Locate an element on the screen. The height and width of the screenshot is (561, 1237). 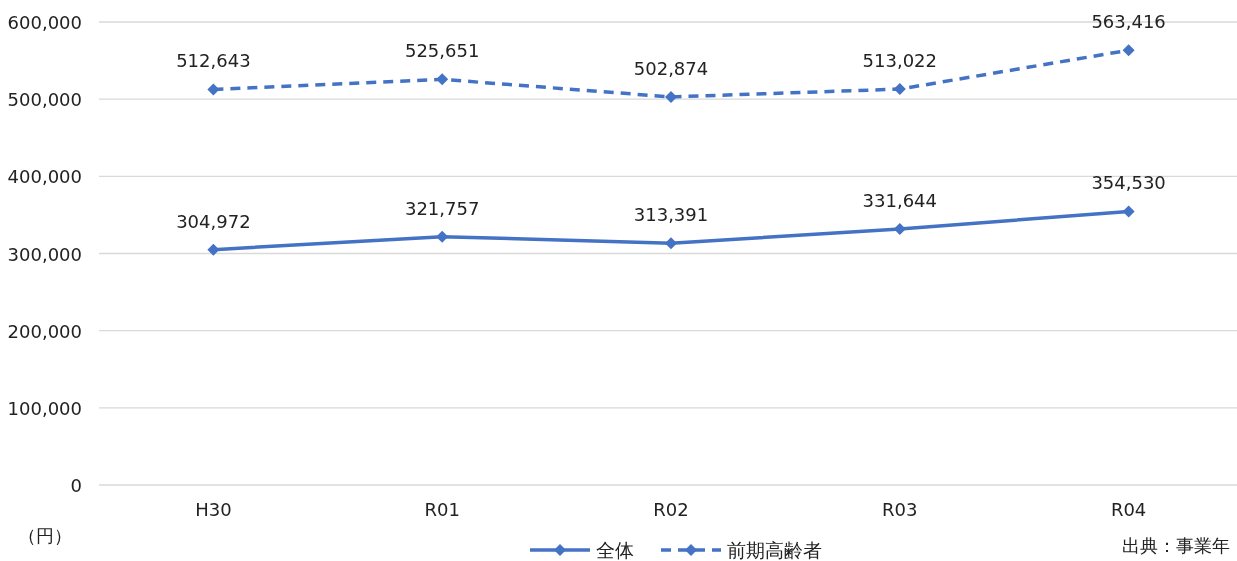
y-tick-label: 200,000 is located at coordinates (44, 331).